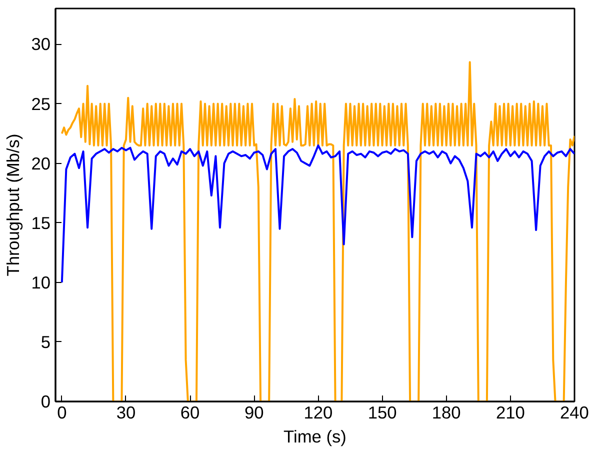  What do you see at coordinates (254, 412) in the screenshot?
I see `x-tick-label: 90` at bounding box center [254, 412].